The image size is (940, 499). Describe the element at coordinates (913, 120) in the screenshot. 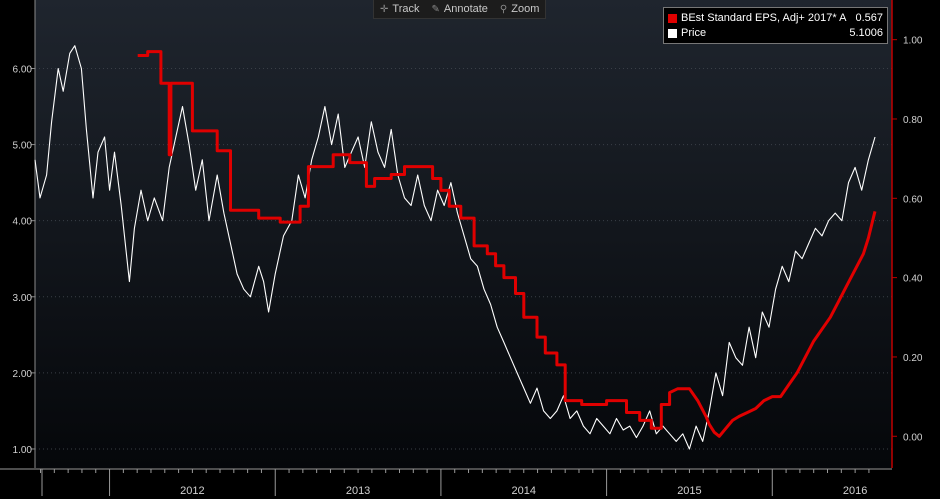

I see `right-tick-label: 0.80` at that location.